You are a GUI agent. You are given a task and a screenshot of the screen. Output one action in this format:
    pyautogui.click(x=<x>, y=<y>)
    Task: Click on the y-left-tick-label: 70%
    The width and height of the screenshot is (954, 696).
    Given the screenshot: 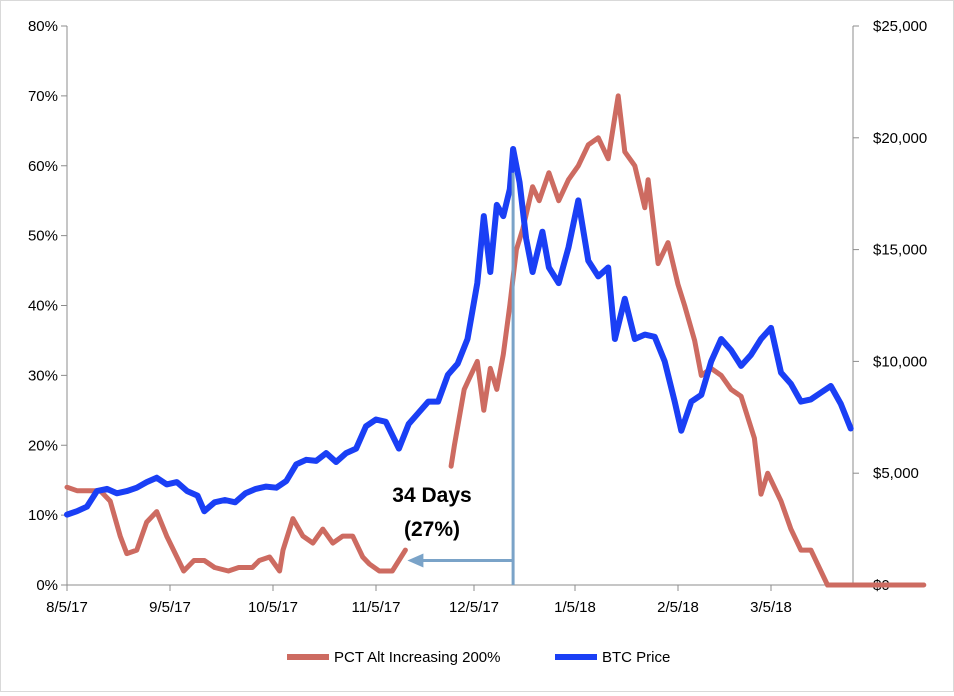 What is the action you would take?
    pyautogui.click(x=43, y=96)
    